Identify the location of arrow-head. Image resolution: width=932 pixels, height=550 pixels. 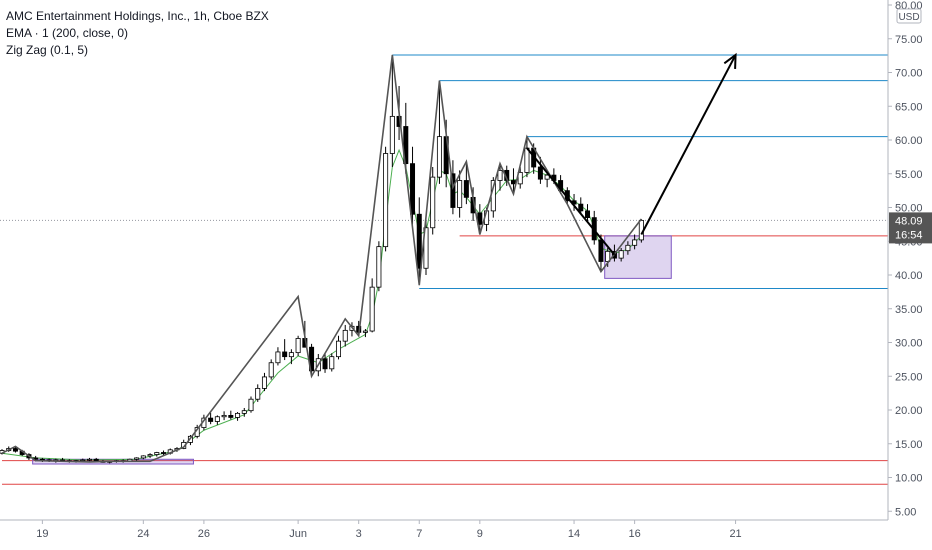
(730, 60).